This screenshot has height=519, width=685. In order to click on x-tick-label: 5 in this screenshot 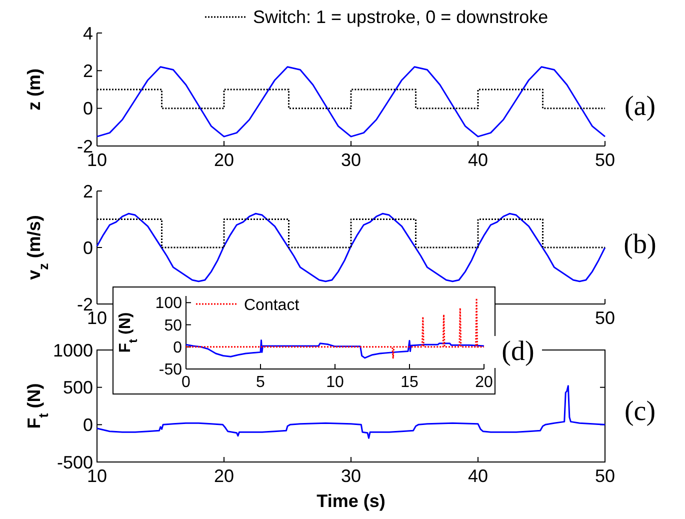, I will do `click(261, 382)`.